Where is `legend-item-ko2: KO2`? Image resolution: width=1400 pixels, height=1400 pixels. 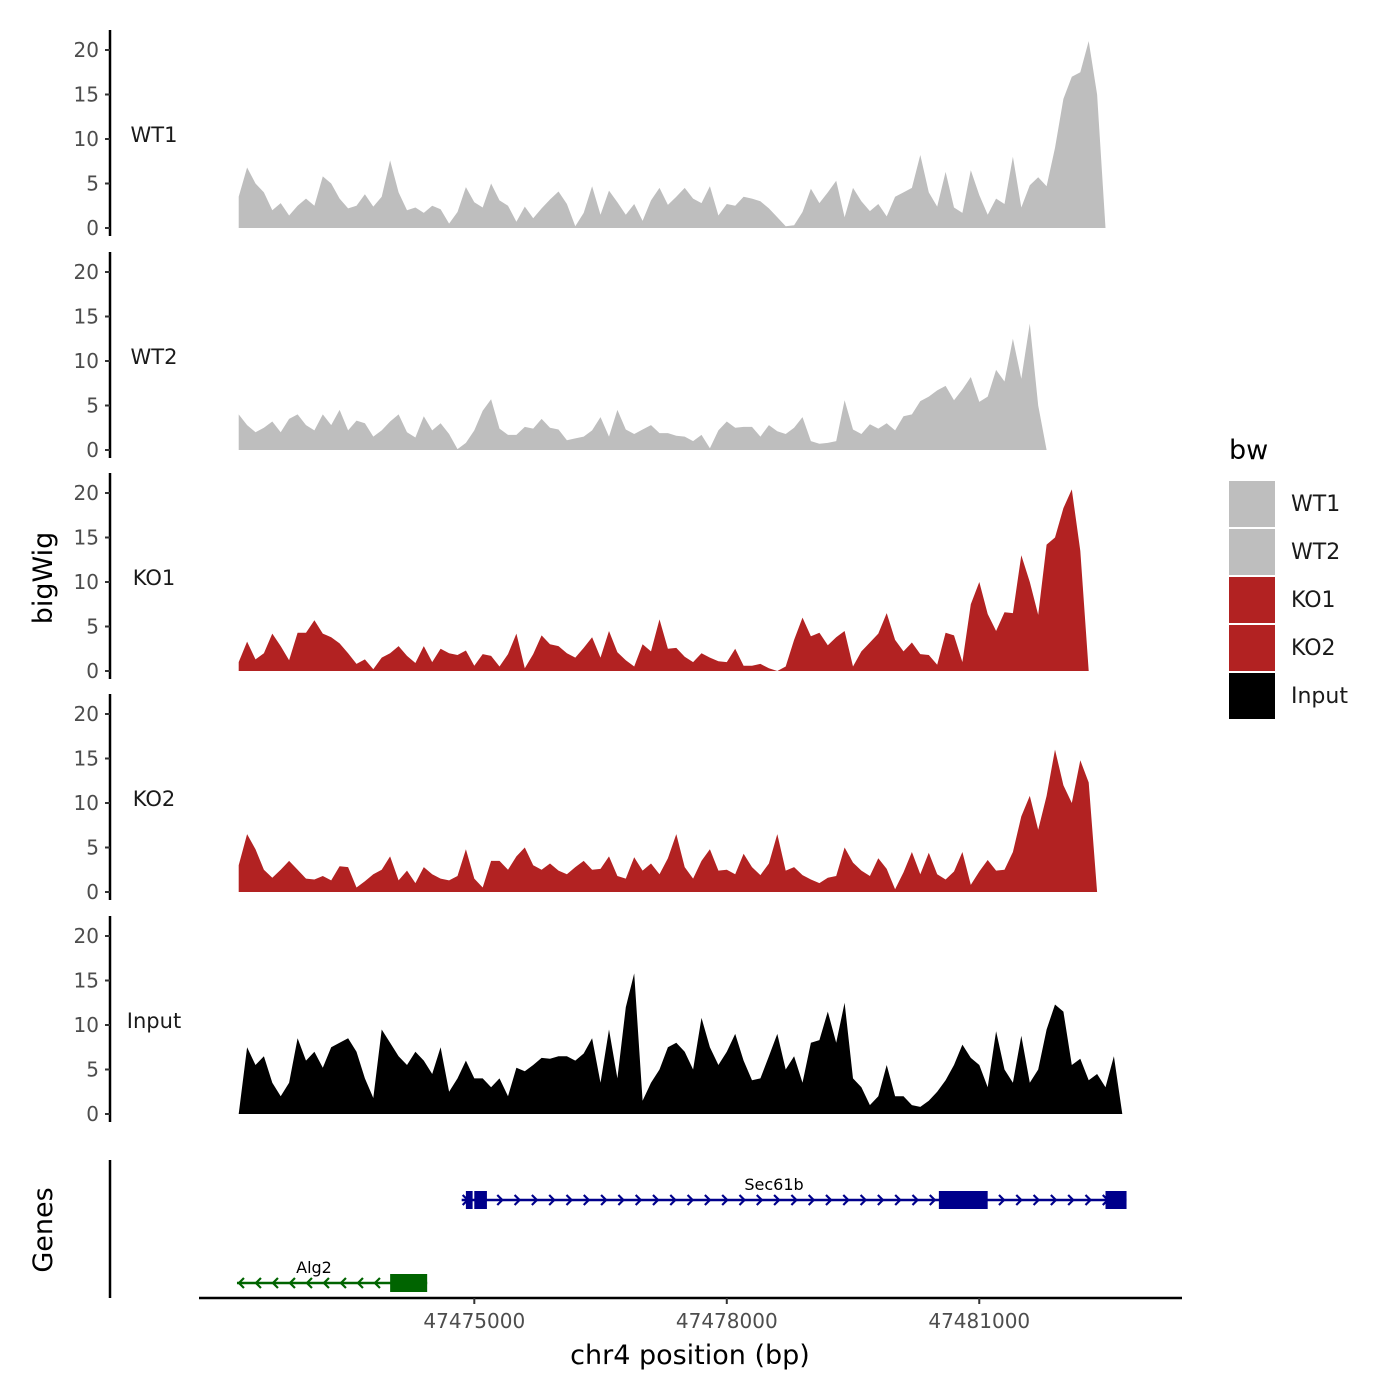 legend-item-ko2: KO2 is located at coordinates (1282, 648).